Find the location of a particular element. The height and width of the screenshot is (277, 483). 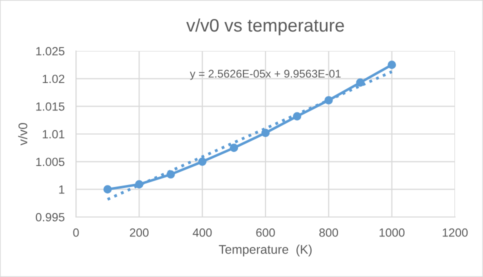

x-tick-label: 400 is located at coordinates (202, 232).